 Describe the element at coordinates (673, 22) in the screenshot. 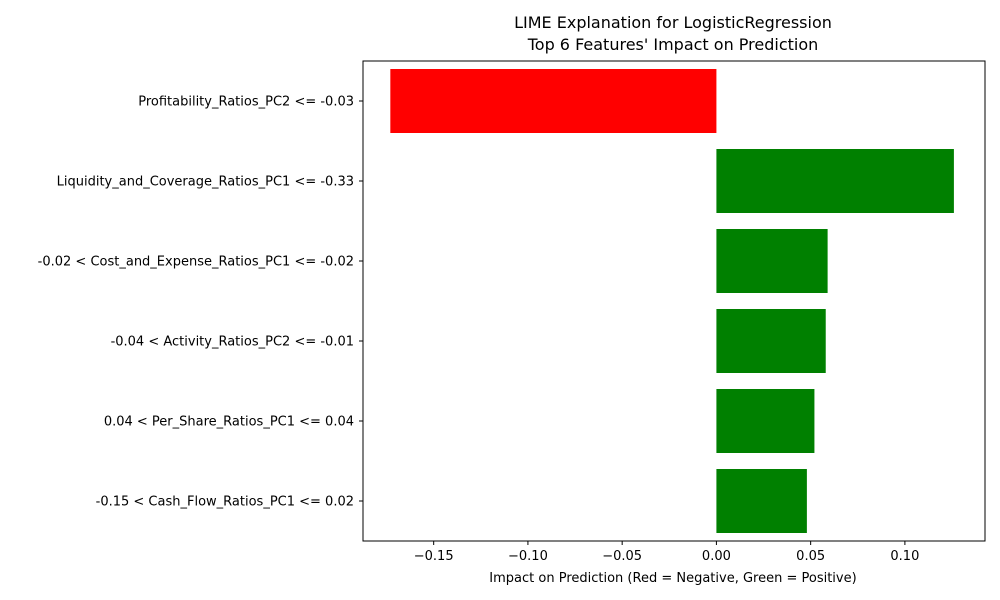

I see `chart-title: LIME Explanation for LogisticRegression` at that location.